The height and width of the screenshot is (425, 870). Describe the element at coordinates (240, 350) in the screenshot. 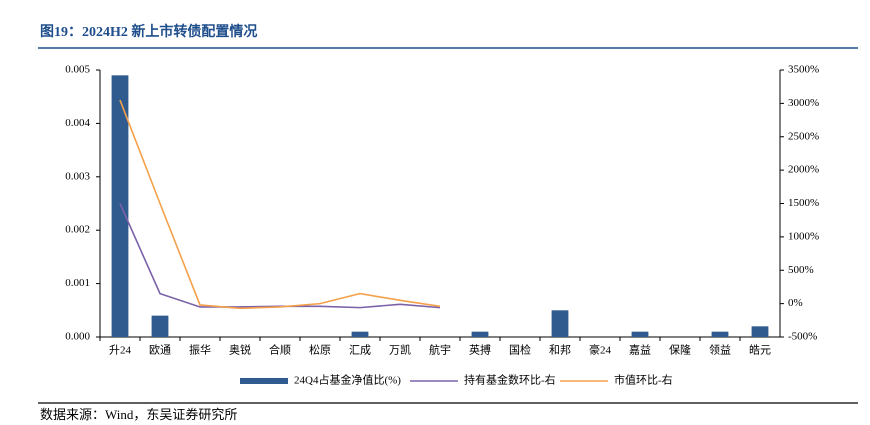

I see `x-tick-label: 奥锐` at that location.